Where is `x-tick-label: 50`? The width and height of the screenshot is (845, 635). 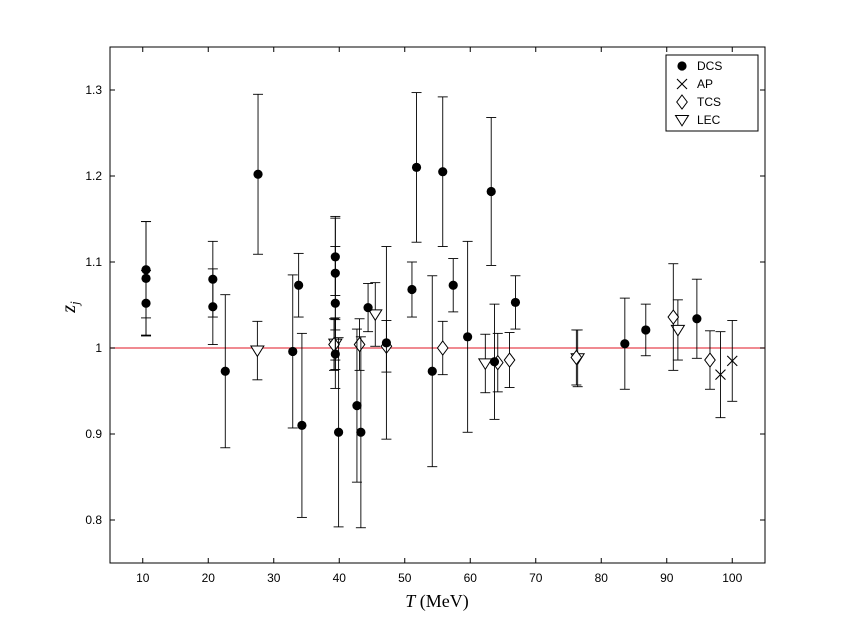 x-tick-label: 50 is located at coordinates (405, 578).